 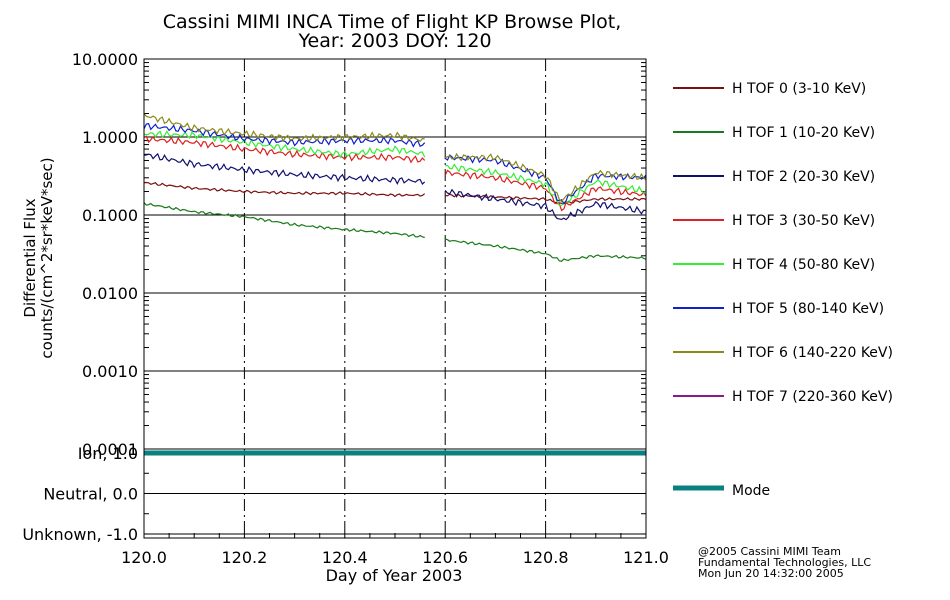 What do you see at coordinates (646, 557) in the screenshot?
I see `x-tick-label: 121.0` at bounding box center [646, 557].